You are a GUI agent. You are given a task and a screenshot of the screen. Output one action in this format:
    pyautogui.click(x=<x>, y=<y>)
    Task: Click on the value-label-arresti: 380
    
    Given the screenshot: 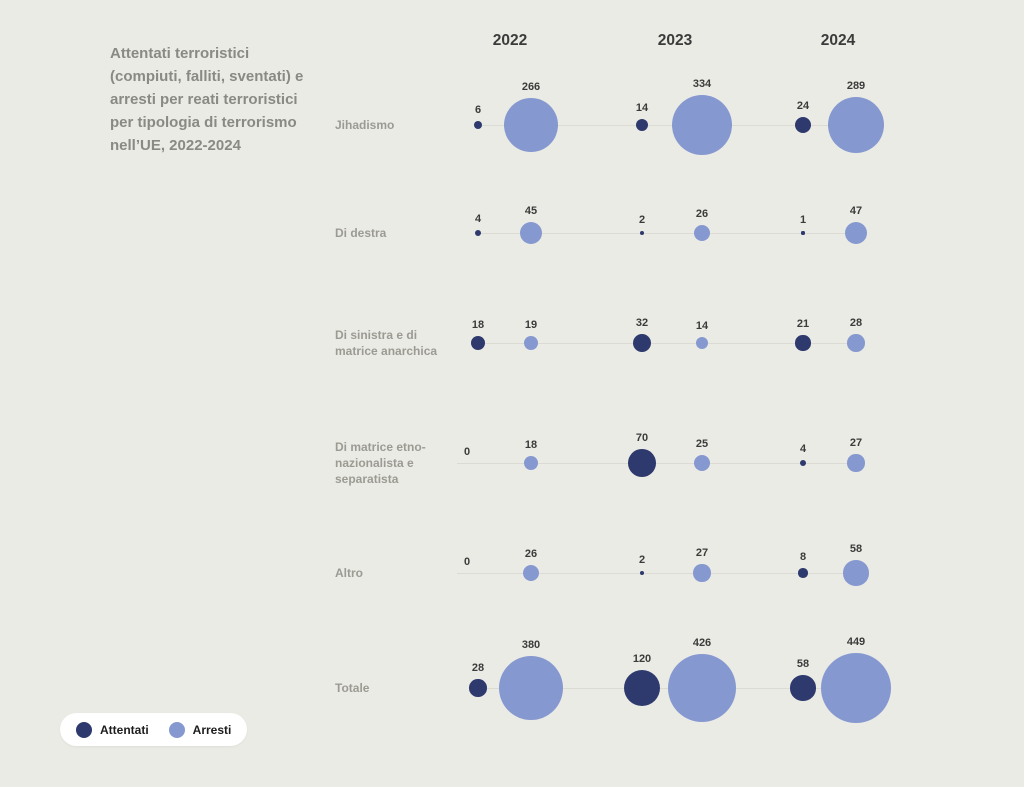 What is the action you would take?
    pyautogui.click(x=531, y=644)
    